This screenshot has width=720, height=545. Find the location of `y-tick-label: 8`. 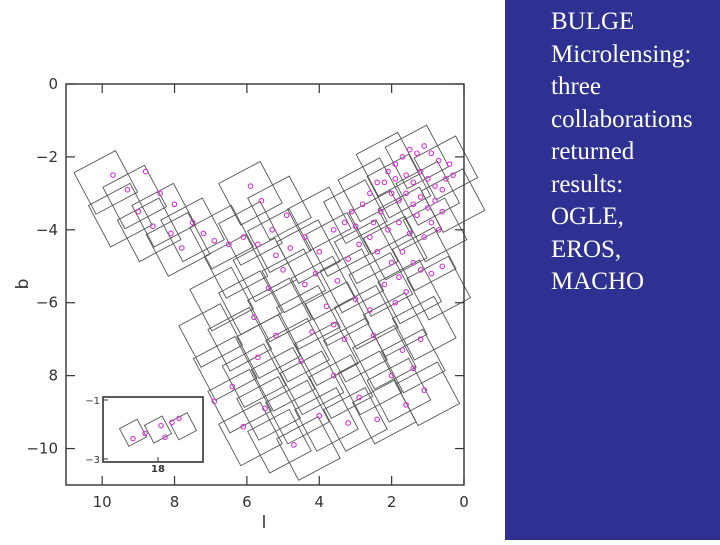

y-tick-label: 8 is located at coordinates (53, 376).